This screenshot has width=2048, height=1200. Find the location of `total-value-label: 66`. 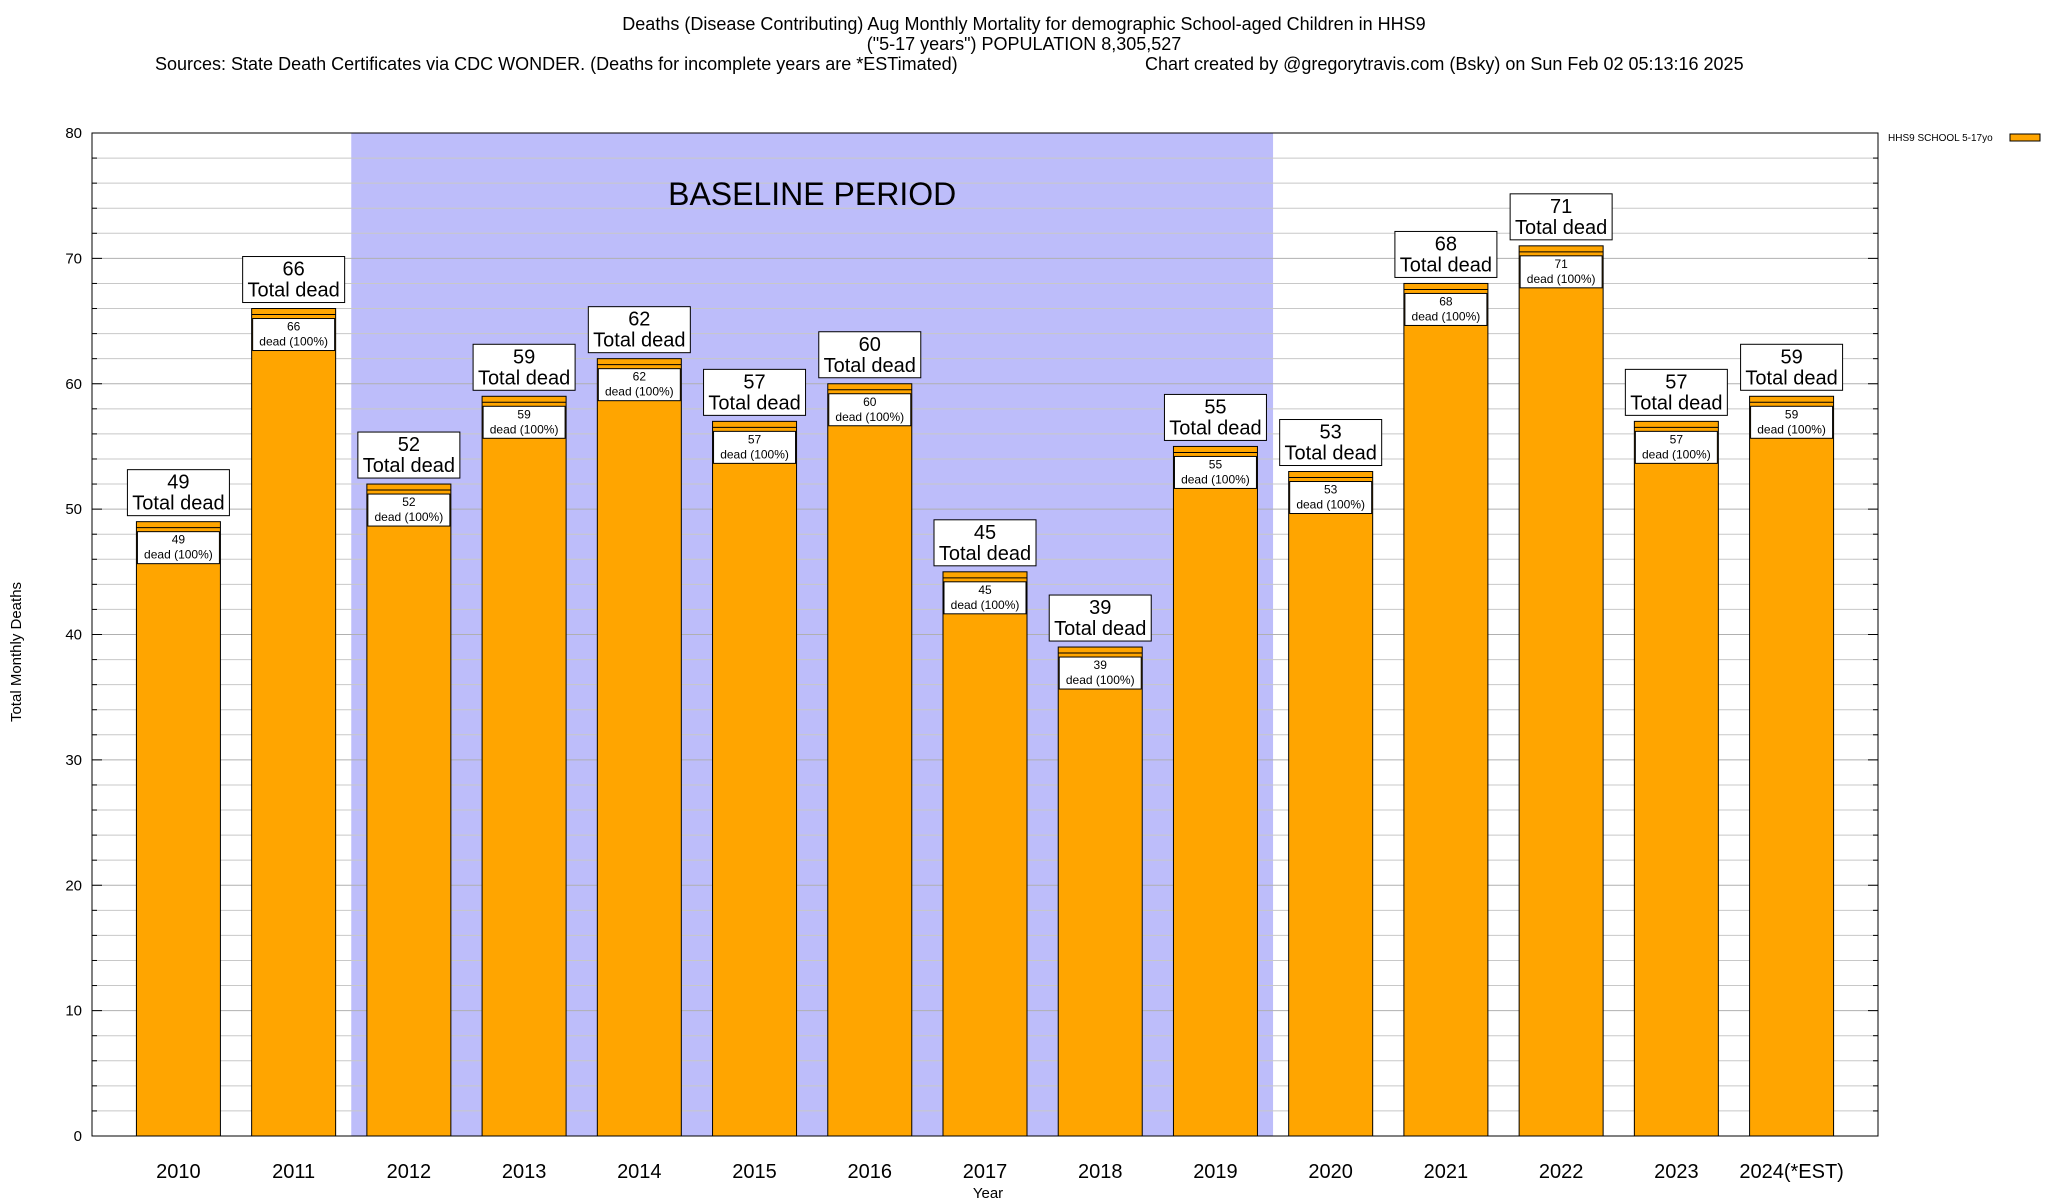

total-value-label: 66 is located at coordinates (294, 270).